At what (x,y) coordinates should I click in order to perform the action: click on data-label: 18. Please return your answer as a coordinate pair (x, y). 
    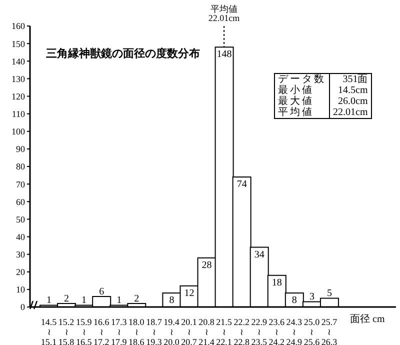
    Looking at the image, I should click on (277, 282).